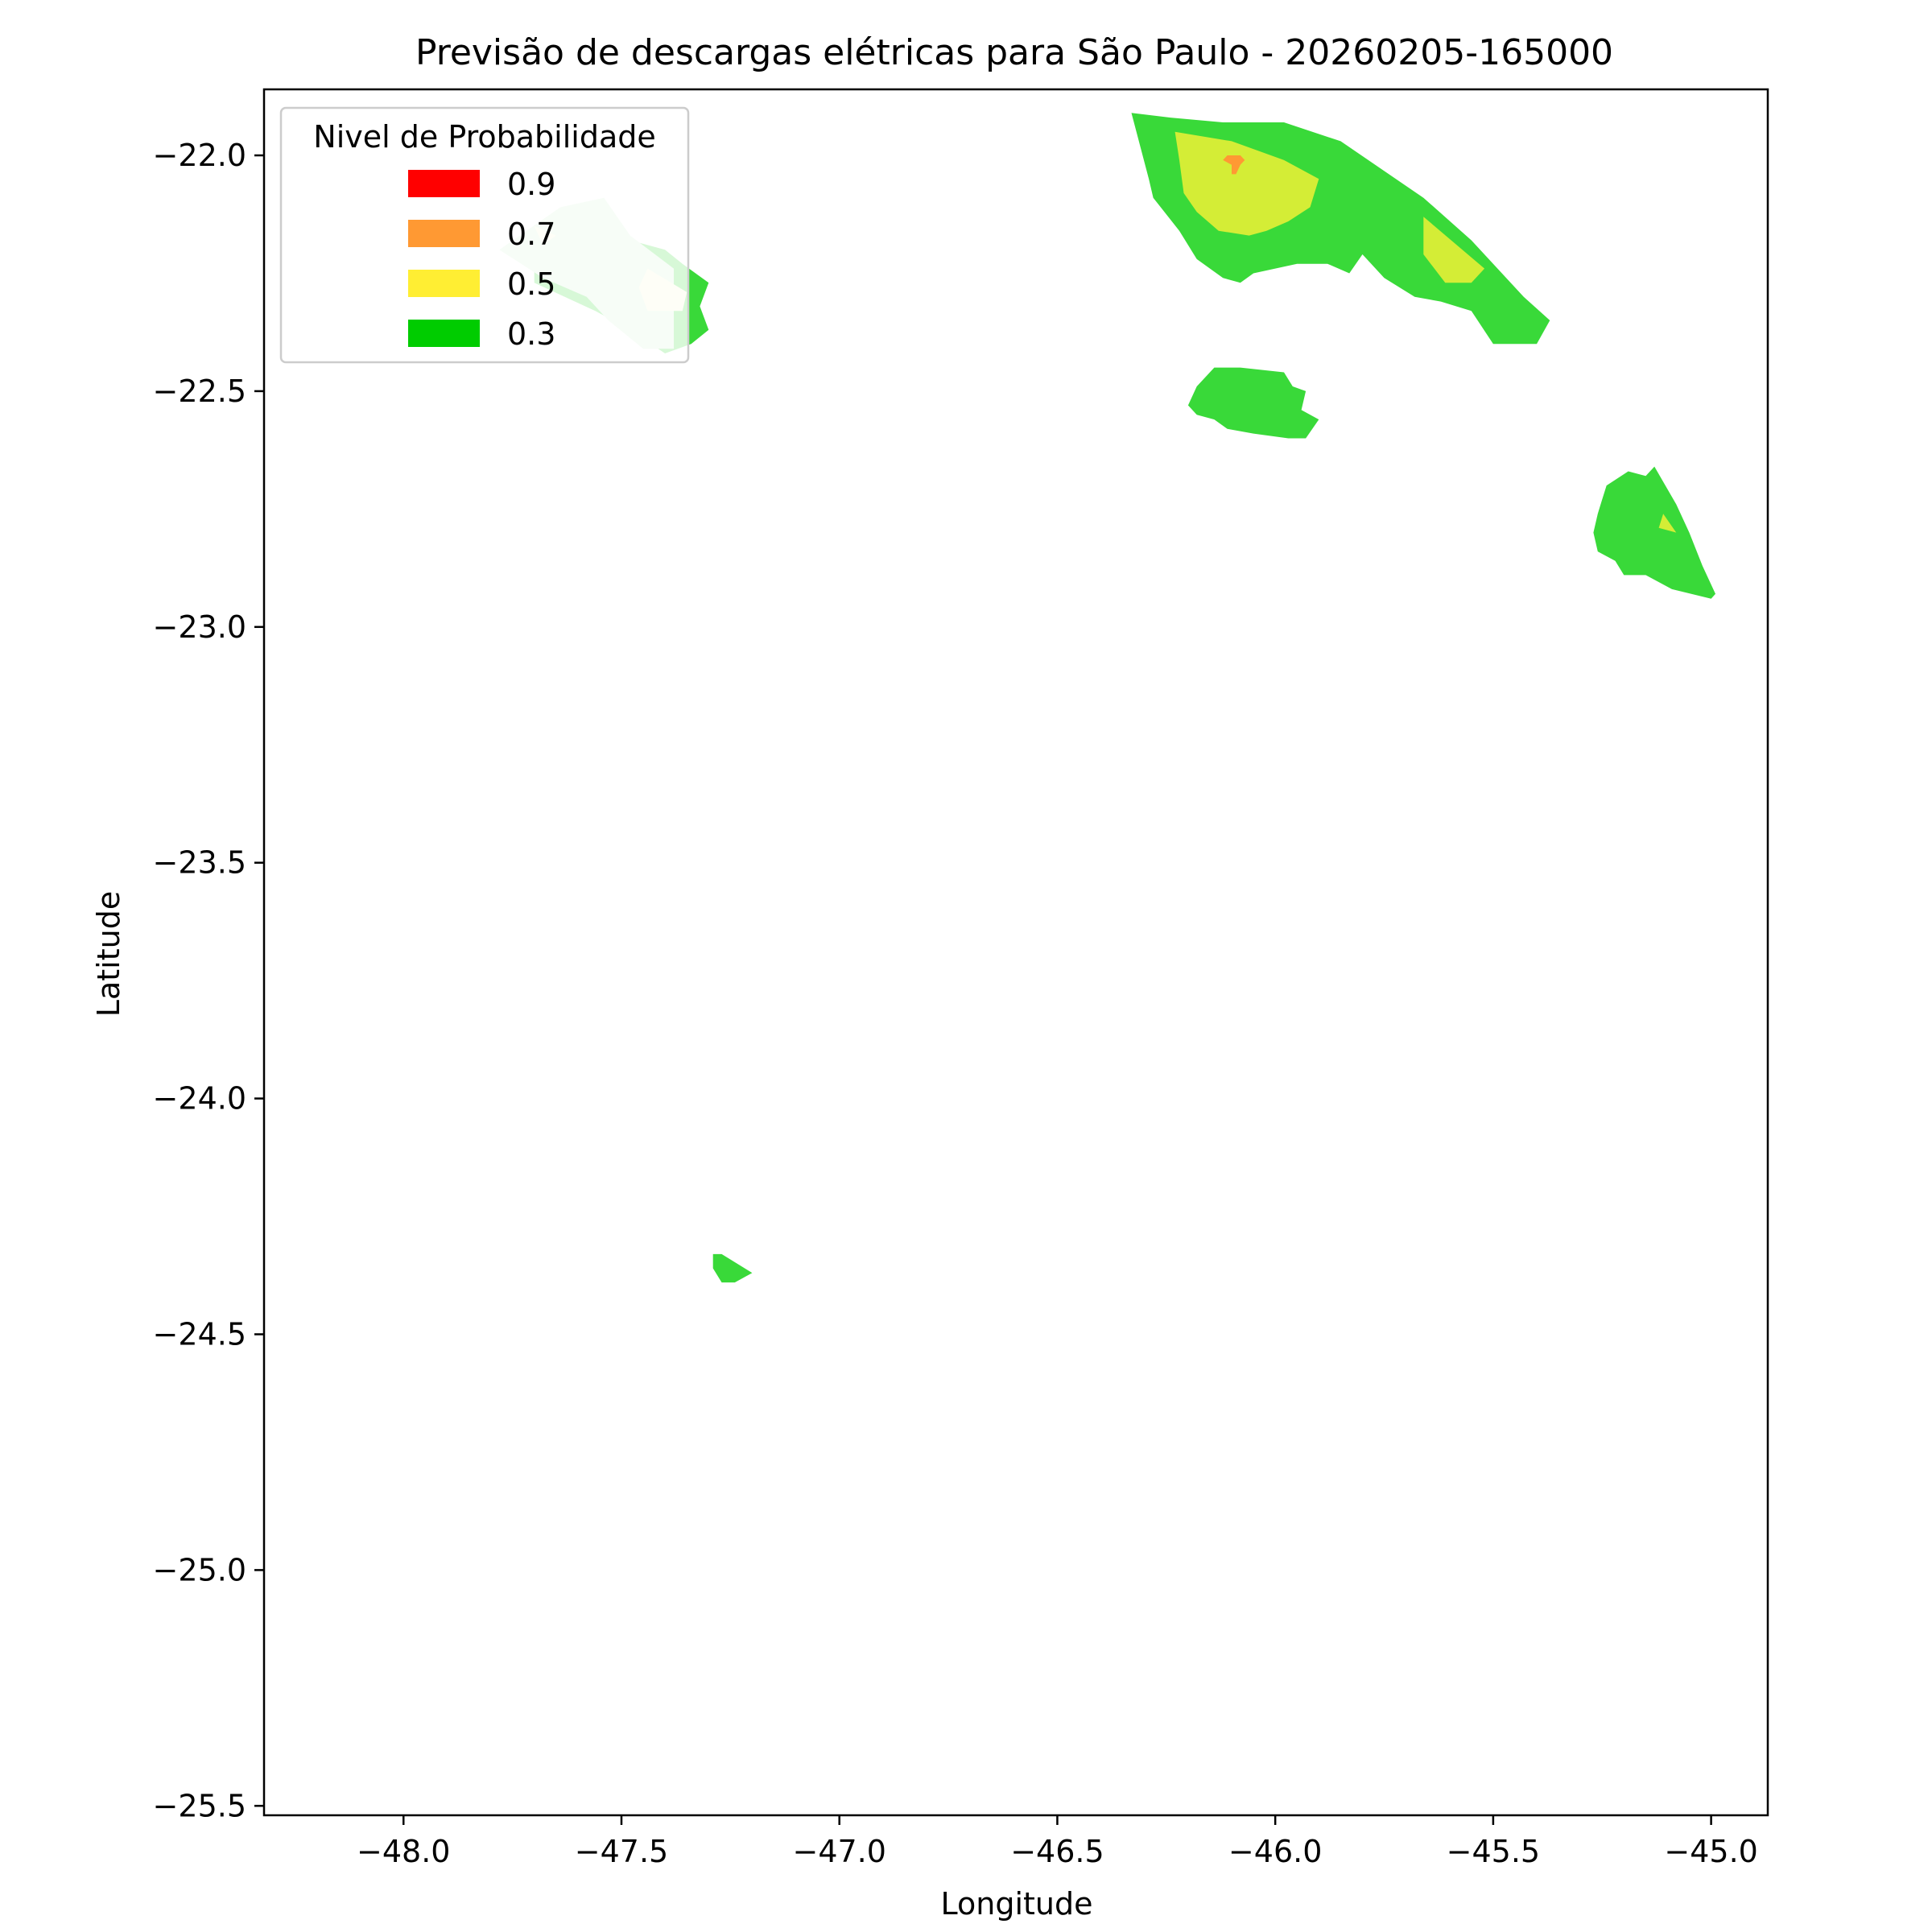 This screenshot has height=1932, width=1932. I want to click on x-tick-label: −45.0, so click(1710, 1851).